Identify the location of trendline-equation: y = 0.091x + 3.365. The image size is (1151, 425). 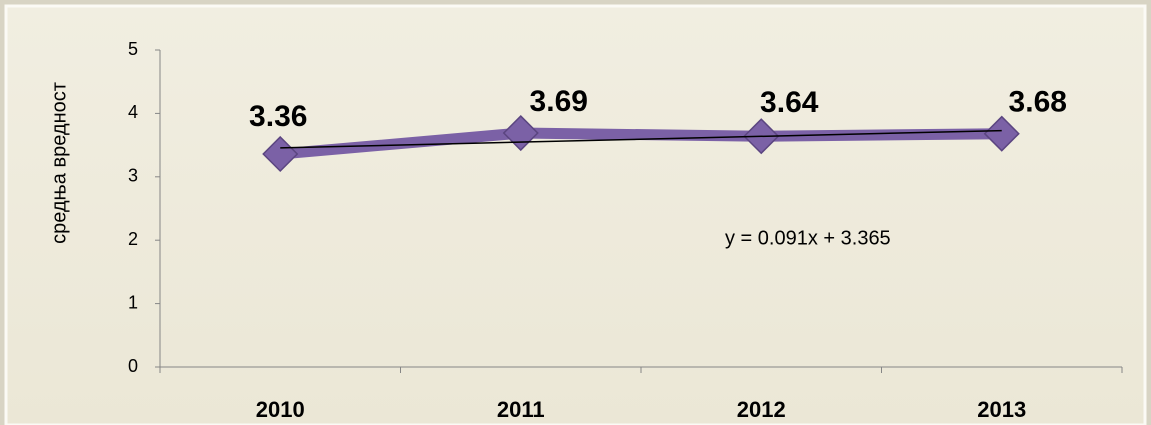
(808, 238).